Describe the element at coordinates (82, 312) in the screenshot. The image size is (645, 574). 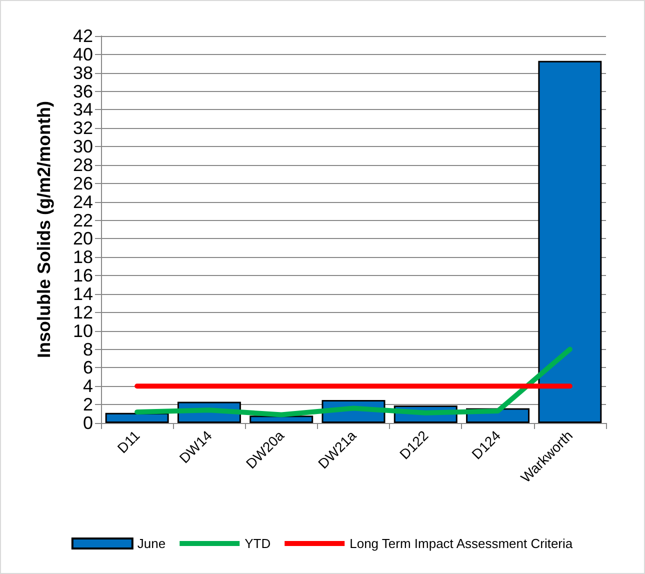
I see `y-tick-label: 12` at that location.